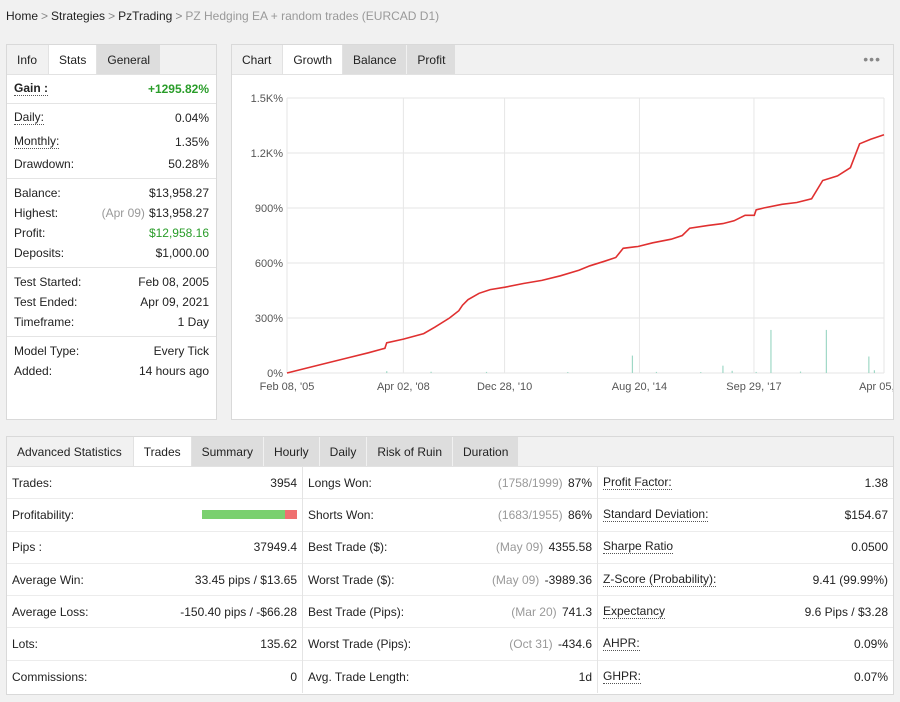 The width and height of the screenshot is (900, 702). What do you see at coordinates (249, 515) in the screenshot?
I see `profitability-bar` at bounding box center [249, 515].